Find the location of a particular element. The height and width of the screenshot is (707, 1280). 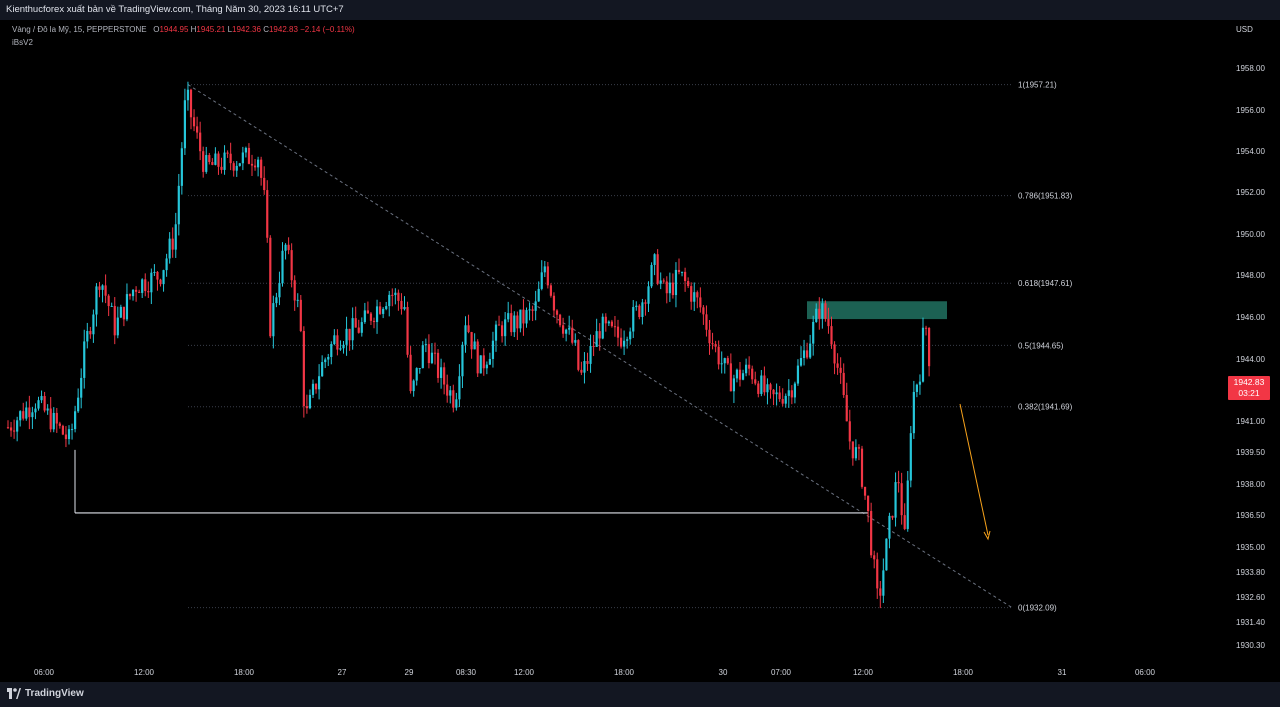

forecast-arrow is located at coordinates (974, 469).